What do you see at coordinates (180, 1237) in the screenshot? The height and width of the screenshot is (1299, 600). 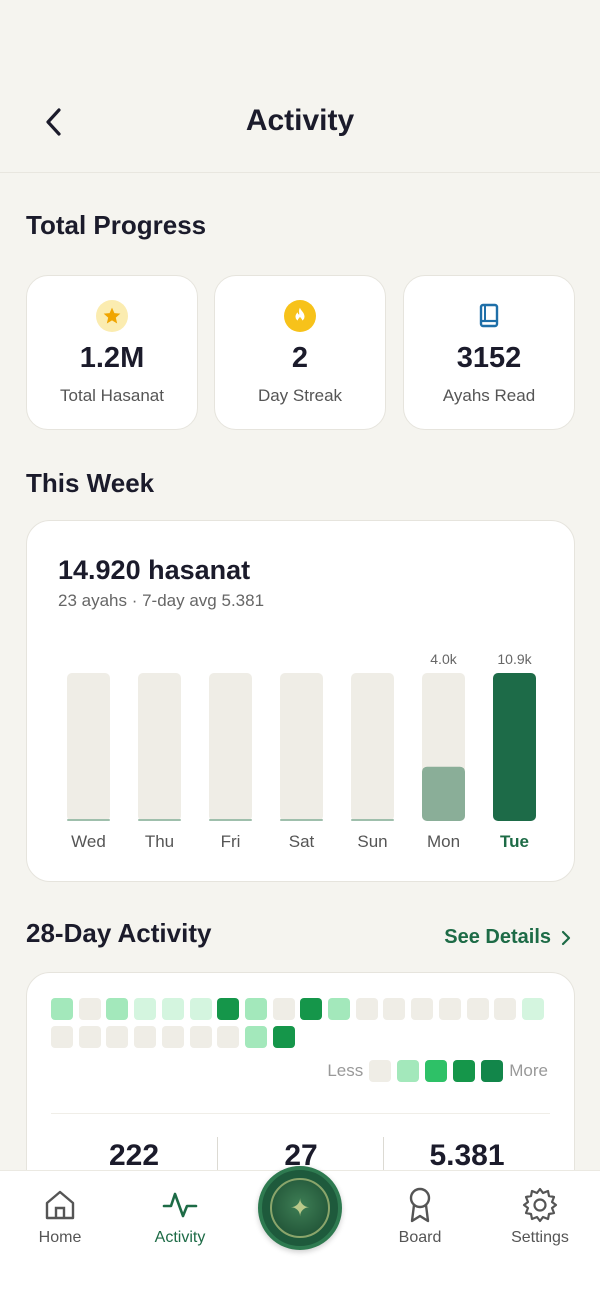 I see `tab-label: Activity` at bounding box center [180, 1237].